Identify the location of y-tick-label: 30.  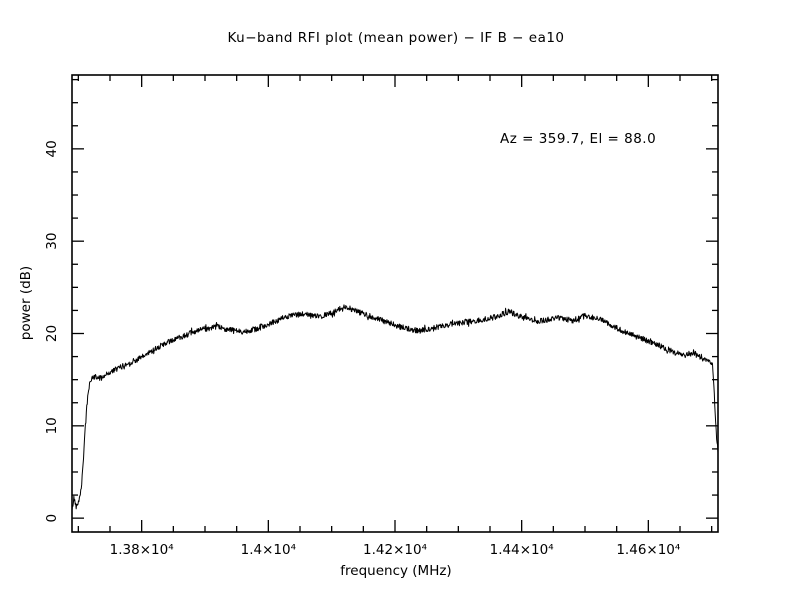
(52, 241).